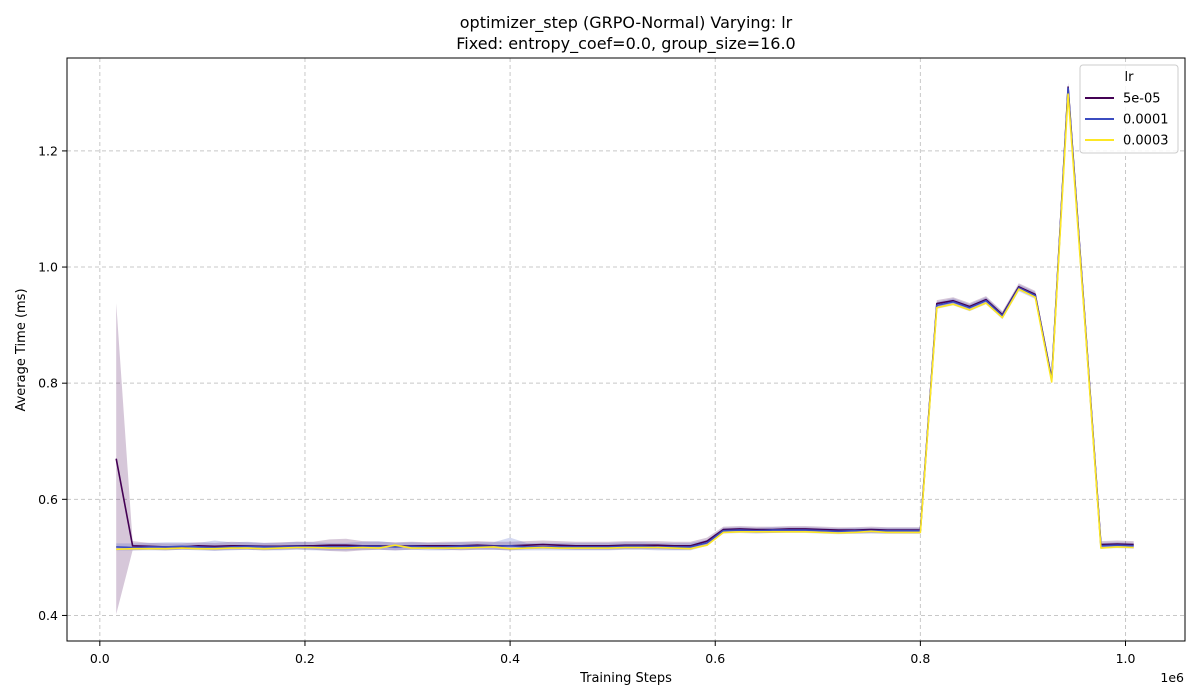  Describe the element at coordinates (625, 44) in the screenshot. I see `chart-title-line-2: Fixed: entropy_coef=0.0, group_size=16.0` at that location.